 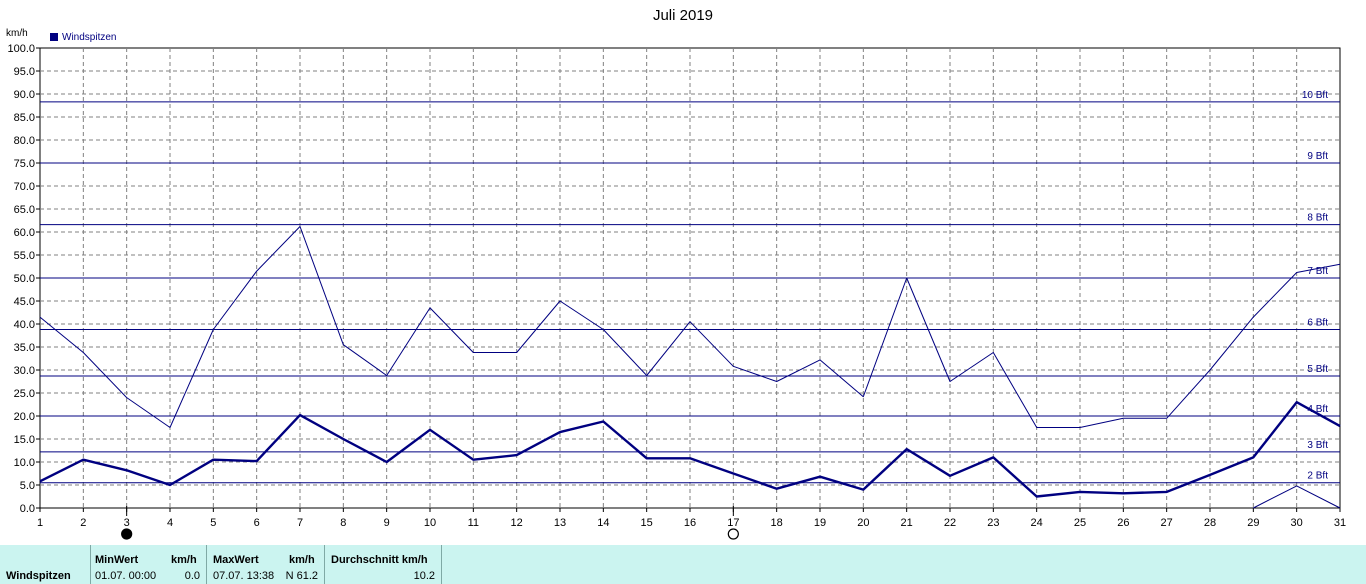 What do you see at coordinates (1167, 523) in the screenshot?
I see `x-tick-label: 27` at bounding box center [1167, 523].